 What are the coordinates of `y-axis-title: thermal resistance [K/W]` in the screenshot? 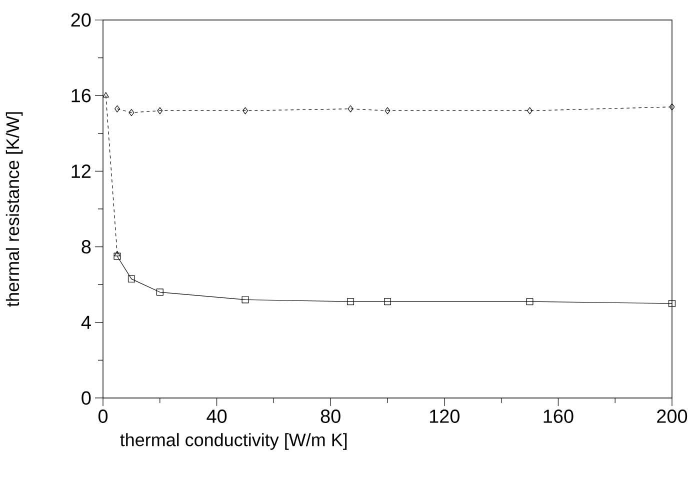 It's located at (14, 209).